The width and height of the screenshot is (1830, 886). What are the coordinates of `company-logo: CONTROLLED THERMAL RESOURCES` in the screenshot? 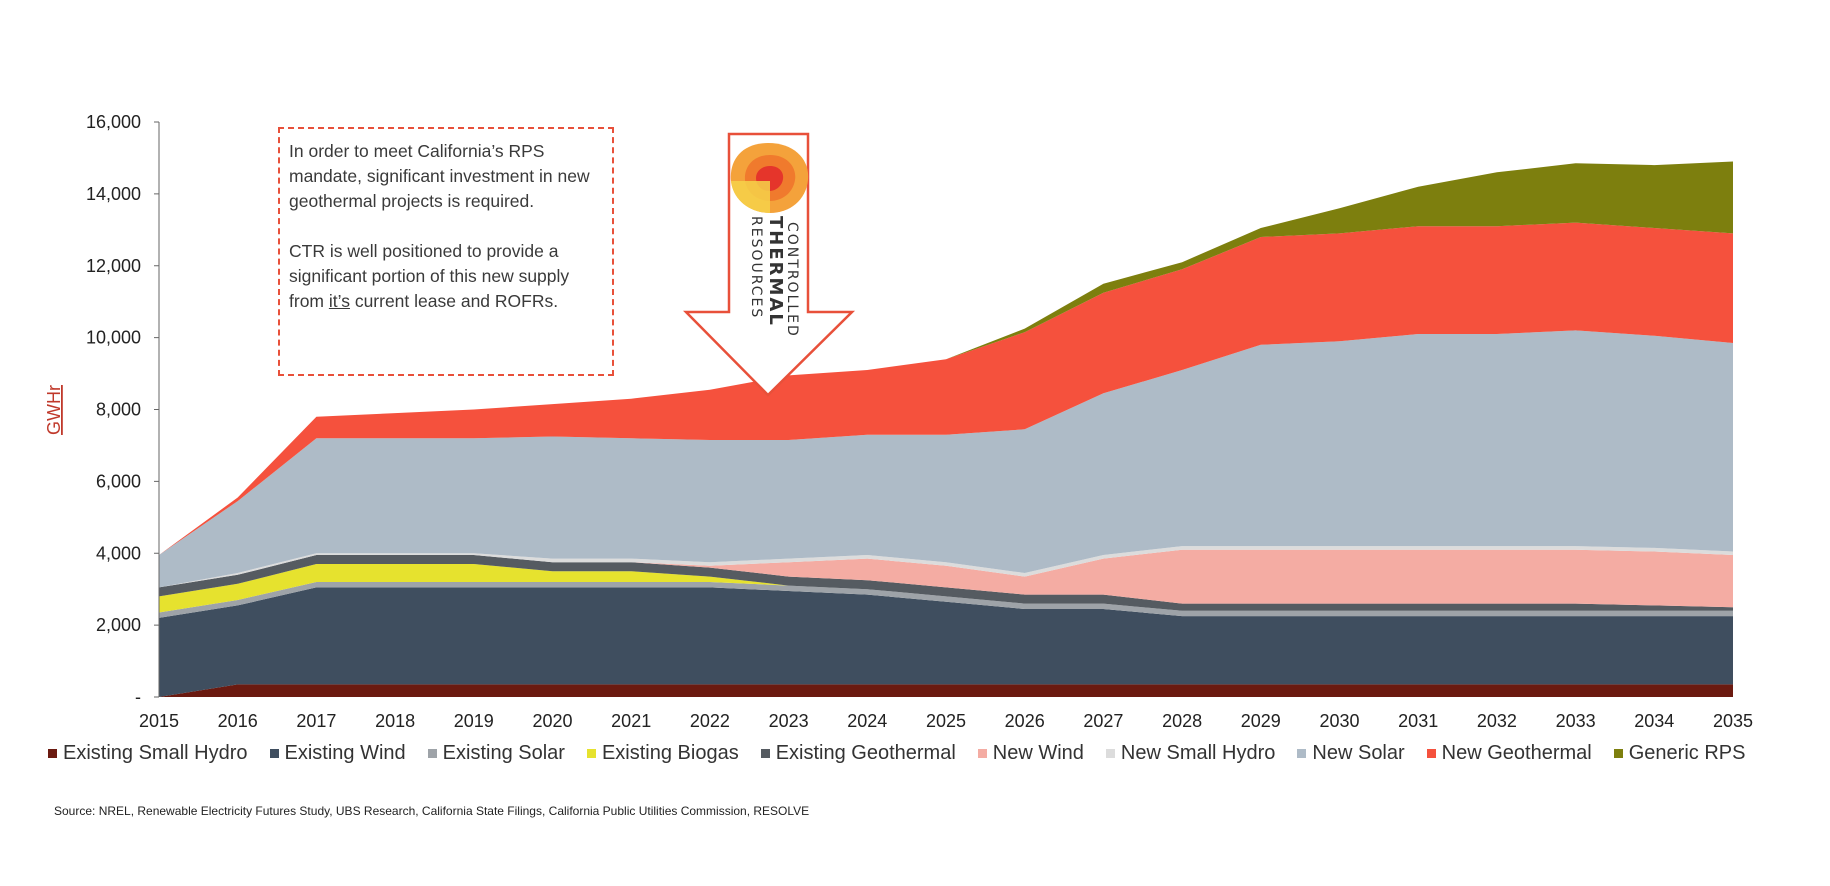 It's located at (769, 264).